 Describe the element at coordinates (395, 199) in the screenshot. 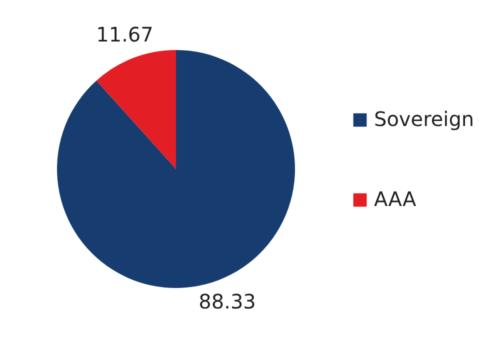

I see `legend-label: AAA` at that location.